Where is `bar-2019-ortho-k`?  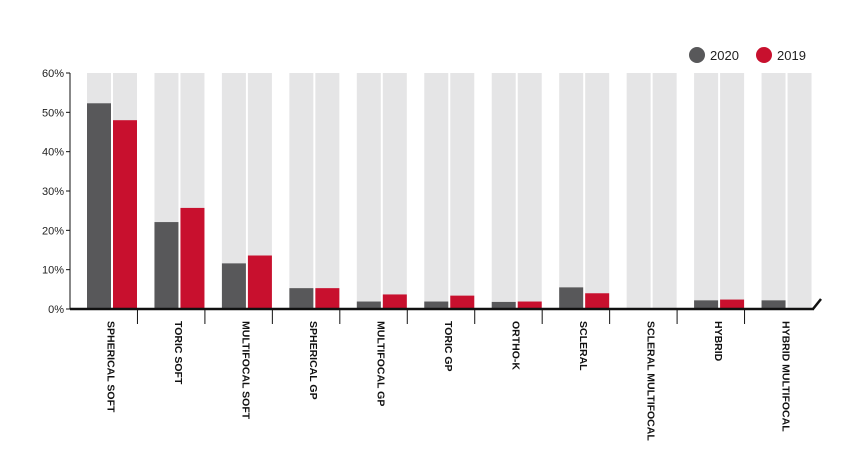
bar-2019-ortho-k is located at coordinates (529, 305).